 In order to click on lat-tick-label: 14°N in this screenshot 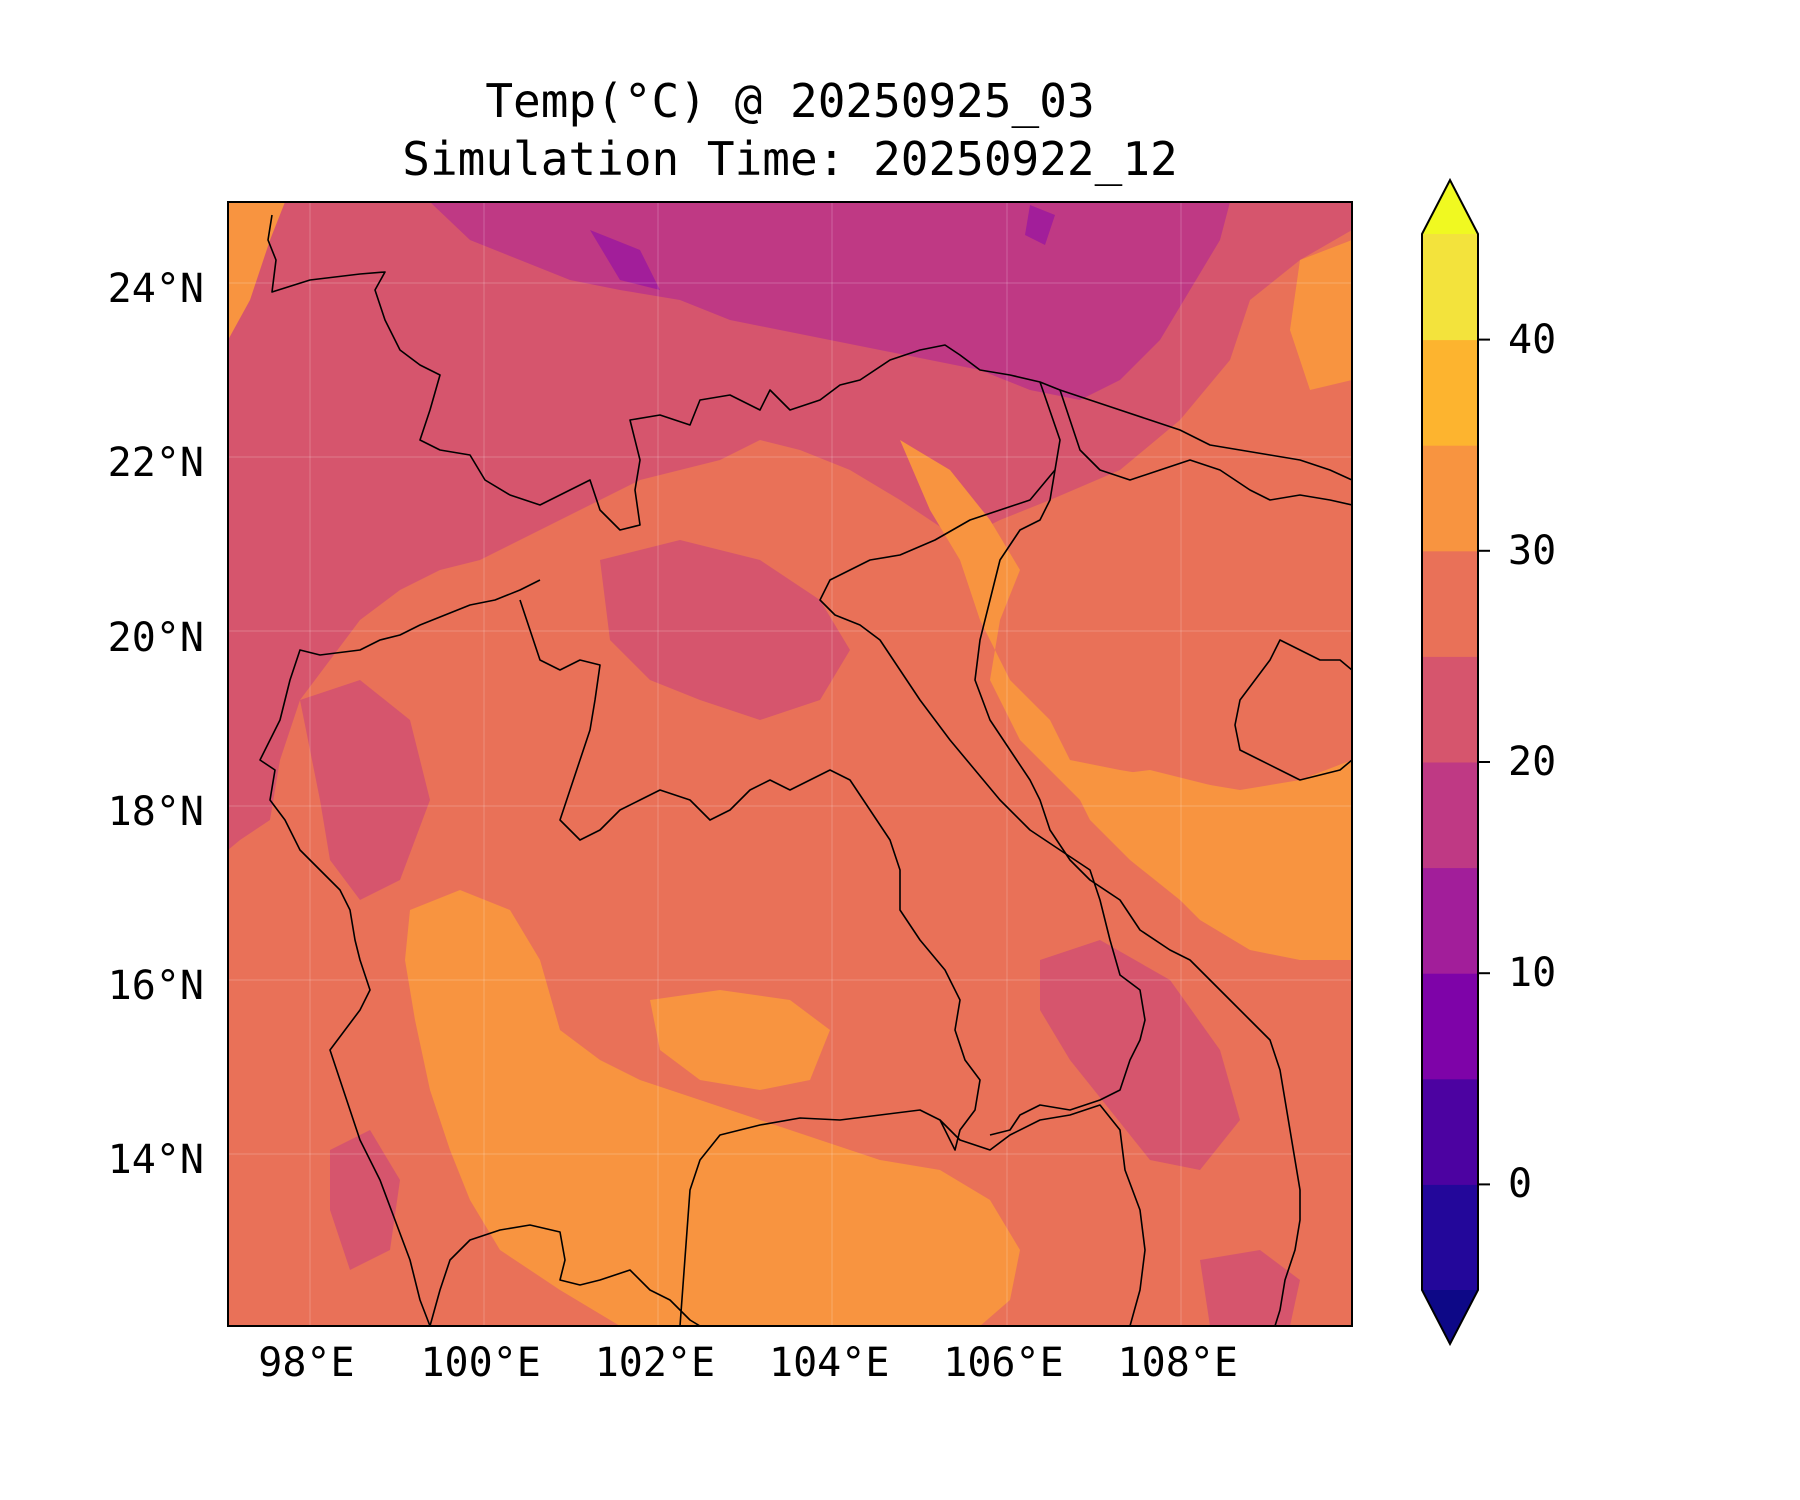, I will do `click(155, 1160)`.